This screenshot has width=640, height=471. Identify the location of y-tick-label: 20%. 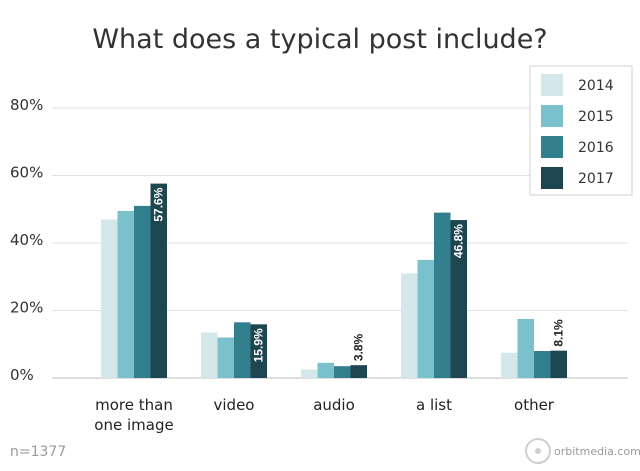
(26, 308).